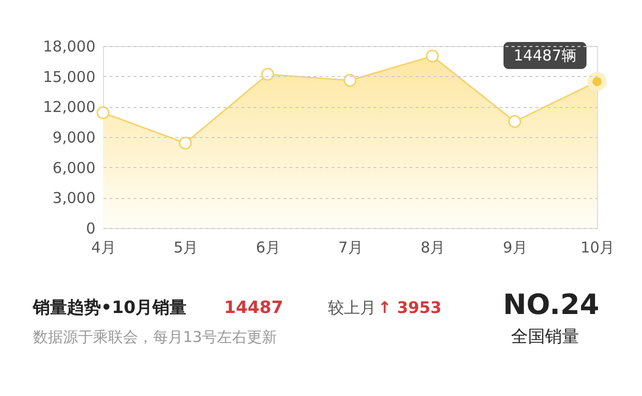  I want to click on text: NO.24, so click(551, 304).